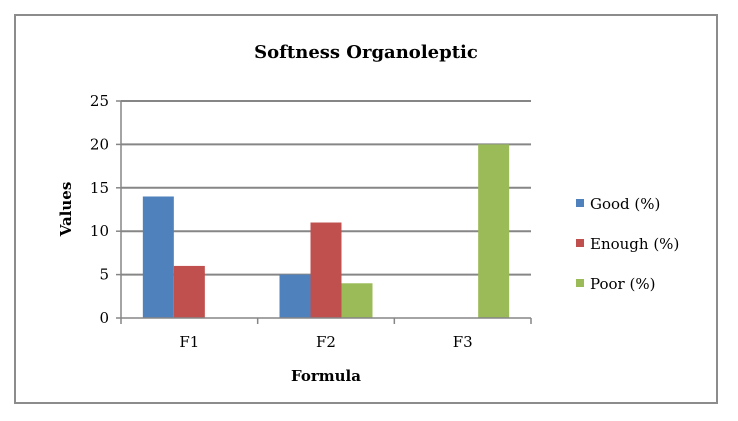 The width and height of the screenshot is (738, 421). Describe the element at coordinates (99, 144) in the screenshot. I see `y-tick-label: 20` at that location.